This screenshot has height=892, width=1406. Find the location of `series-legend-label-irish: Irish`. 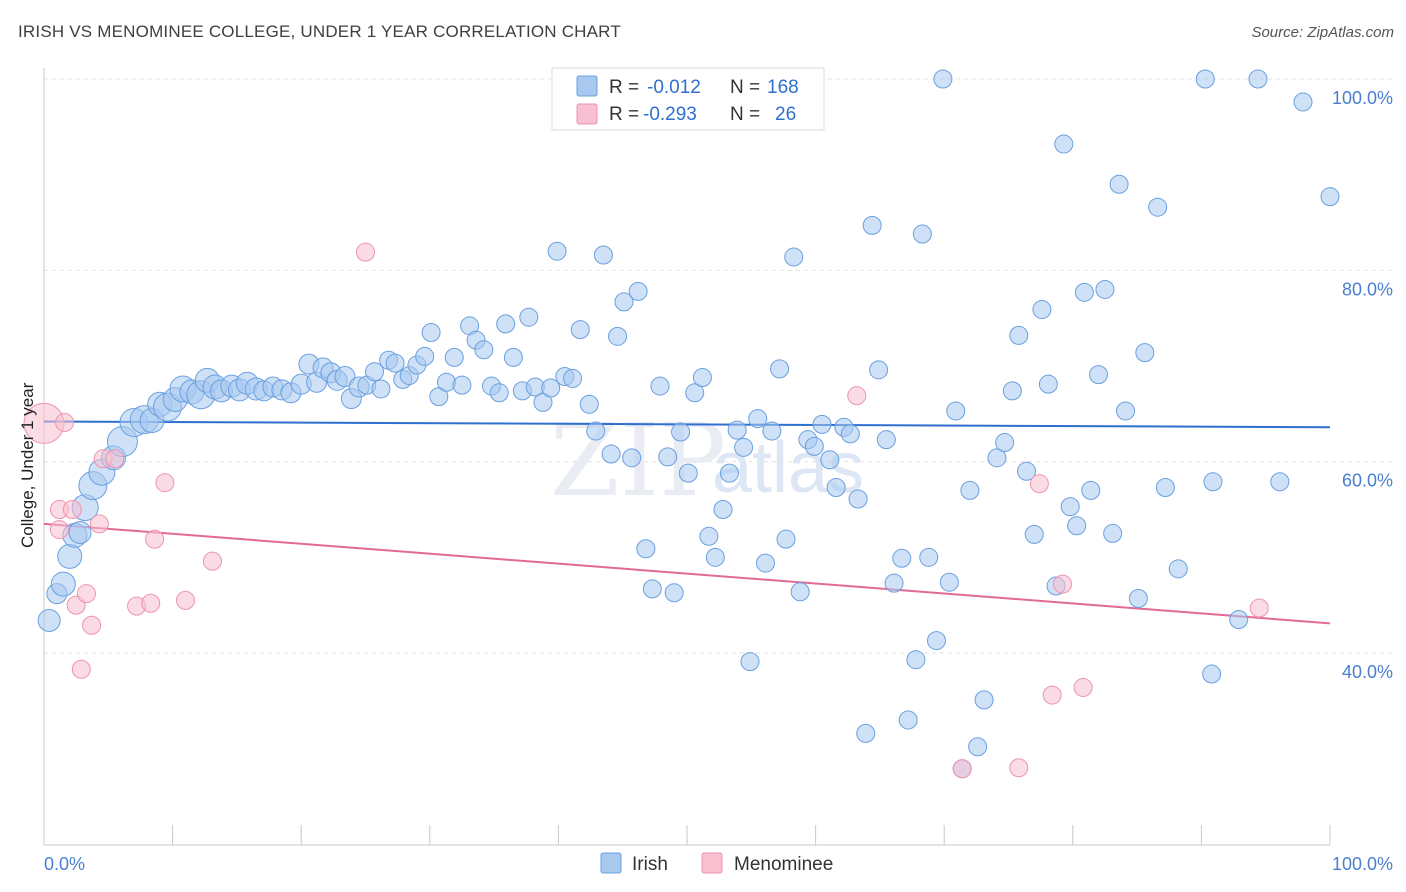

series-legend-label-irish: Irish is located at coordinates (650, 864).